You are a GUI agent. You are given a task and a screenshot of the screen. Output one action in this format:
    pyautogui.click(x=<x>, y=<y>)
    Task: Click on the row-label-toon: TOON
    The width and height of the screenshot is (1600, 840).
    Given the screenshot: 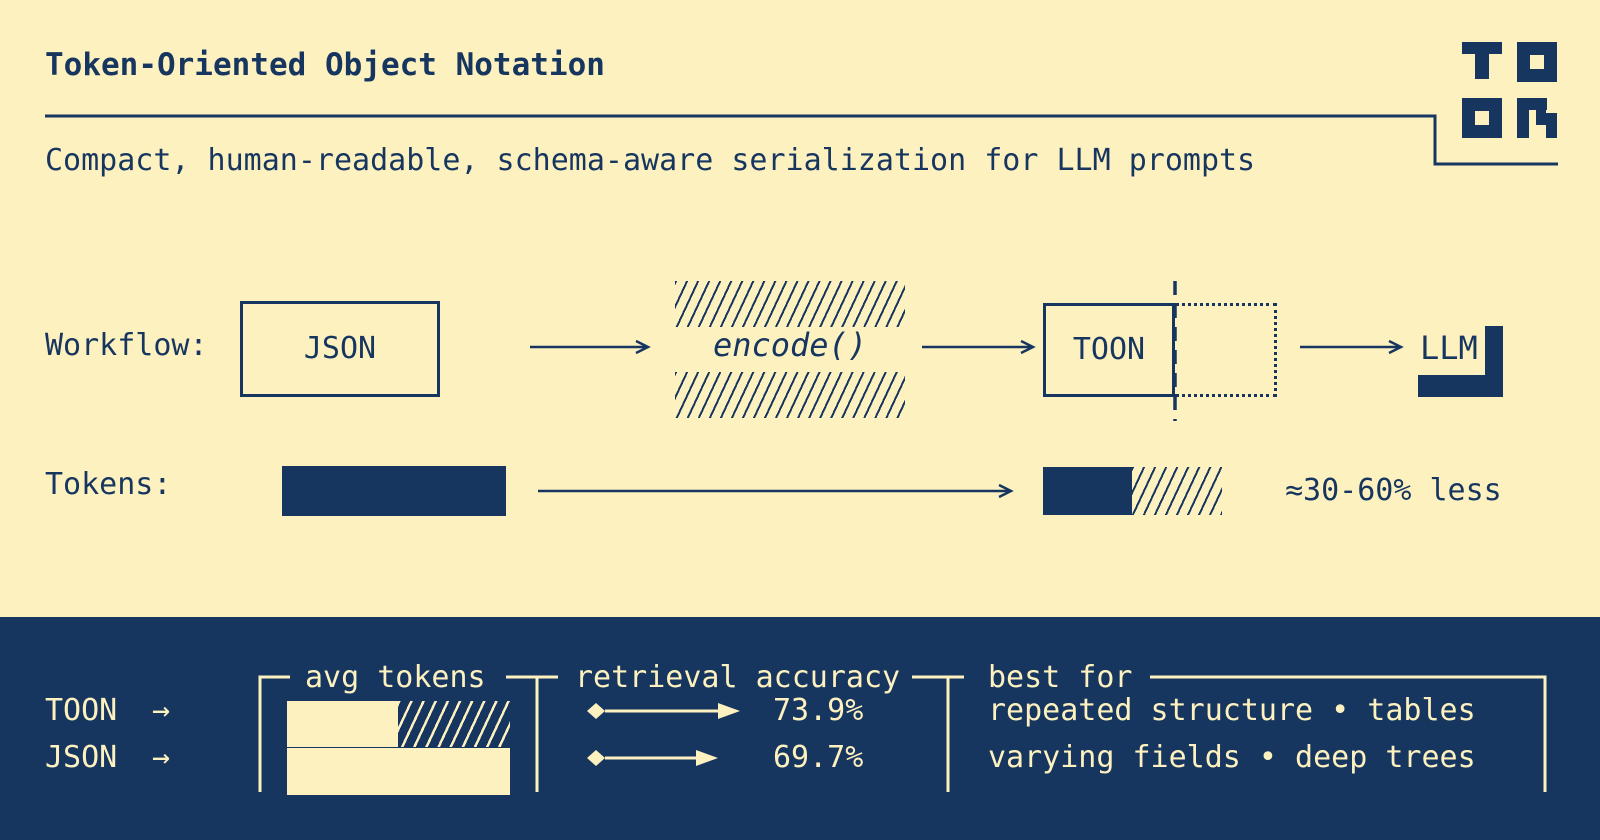 What is the action you would take?
    pyautogui.click(x=81, y=710)
    